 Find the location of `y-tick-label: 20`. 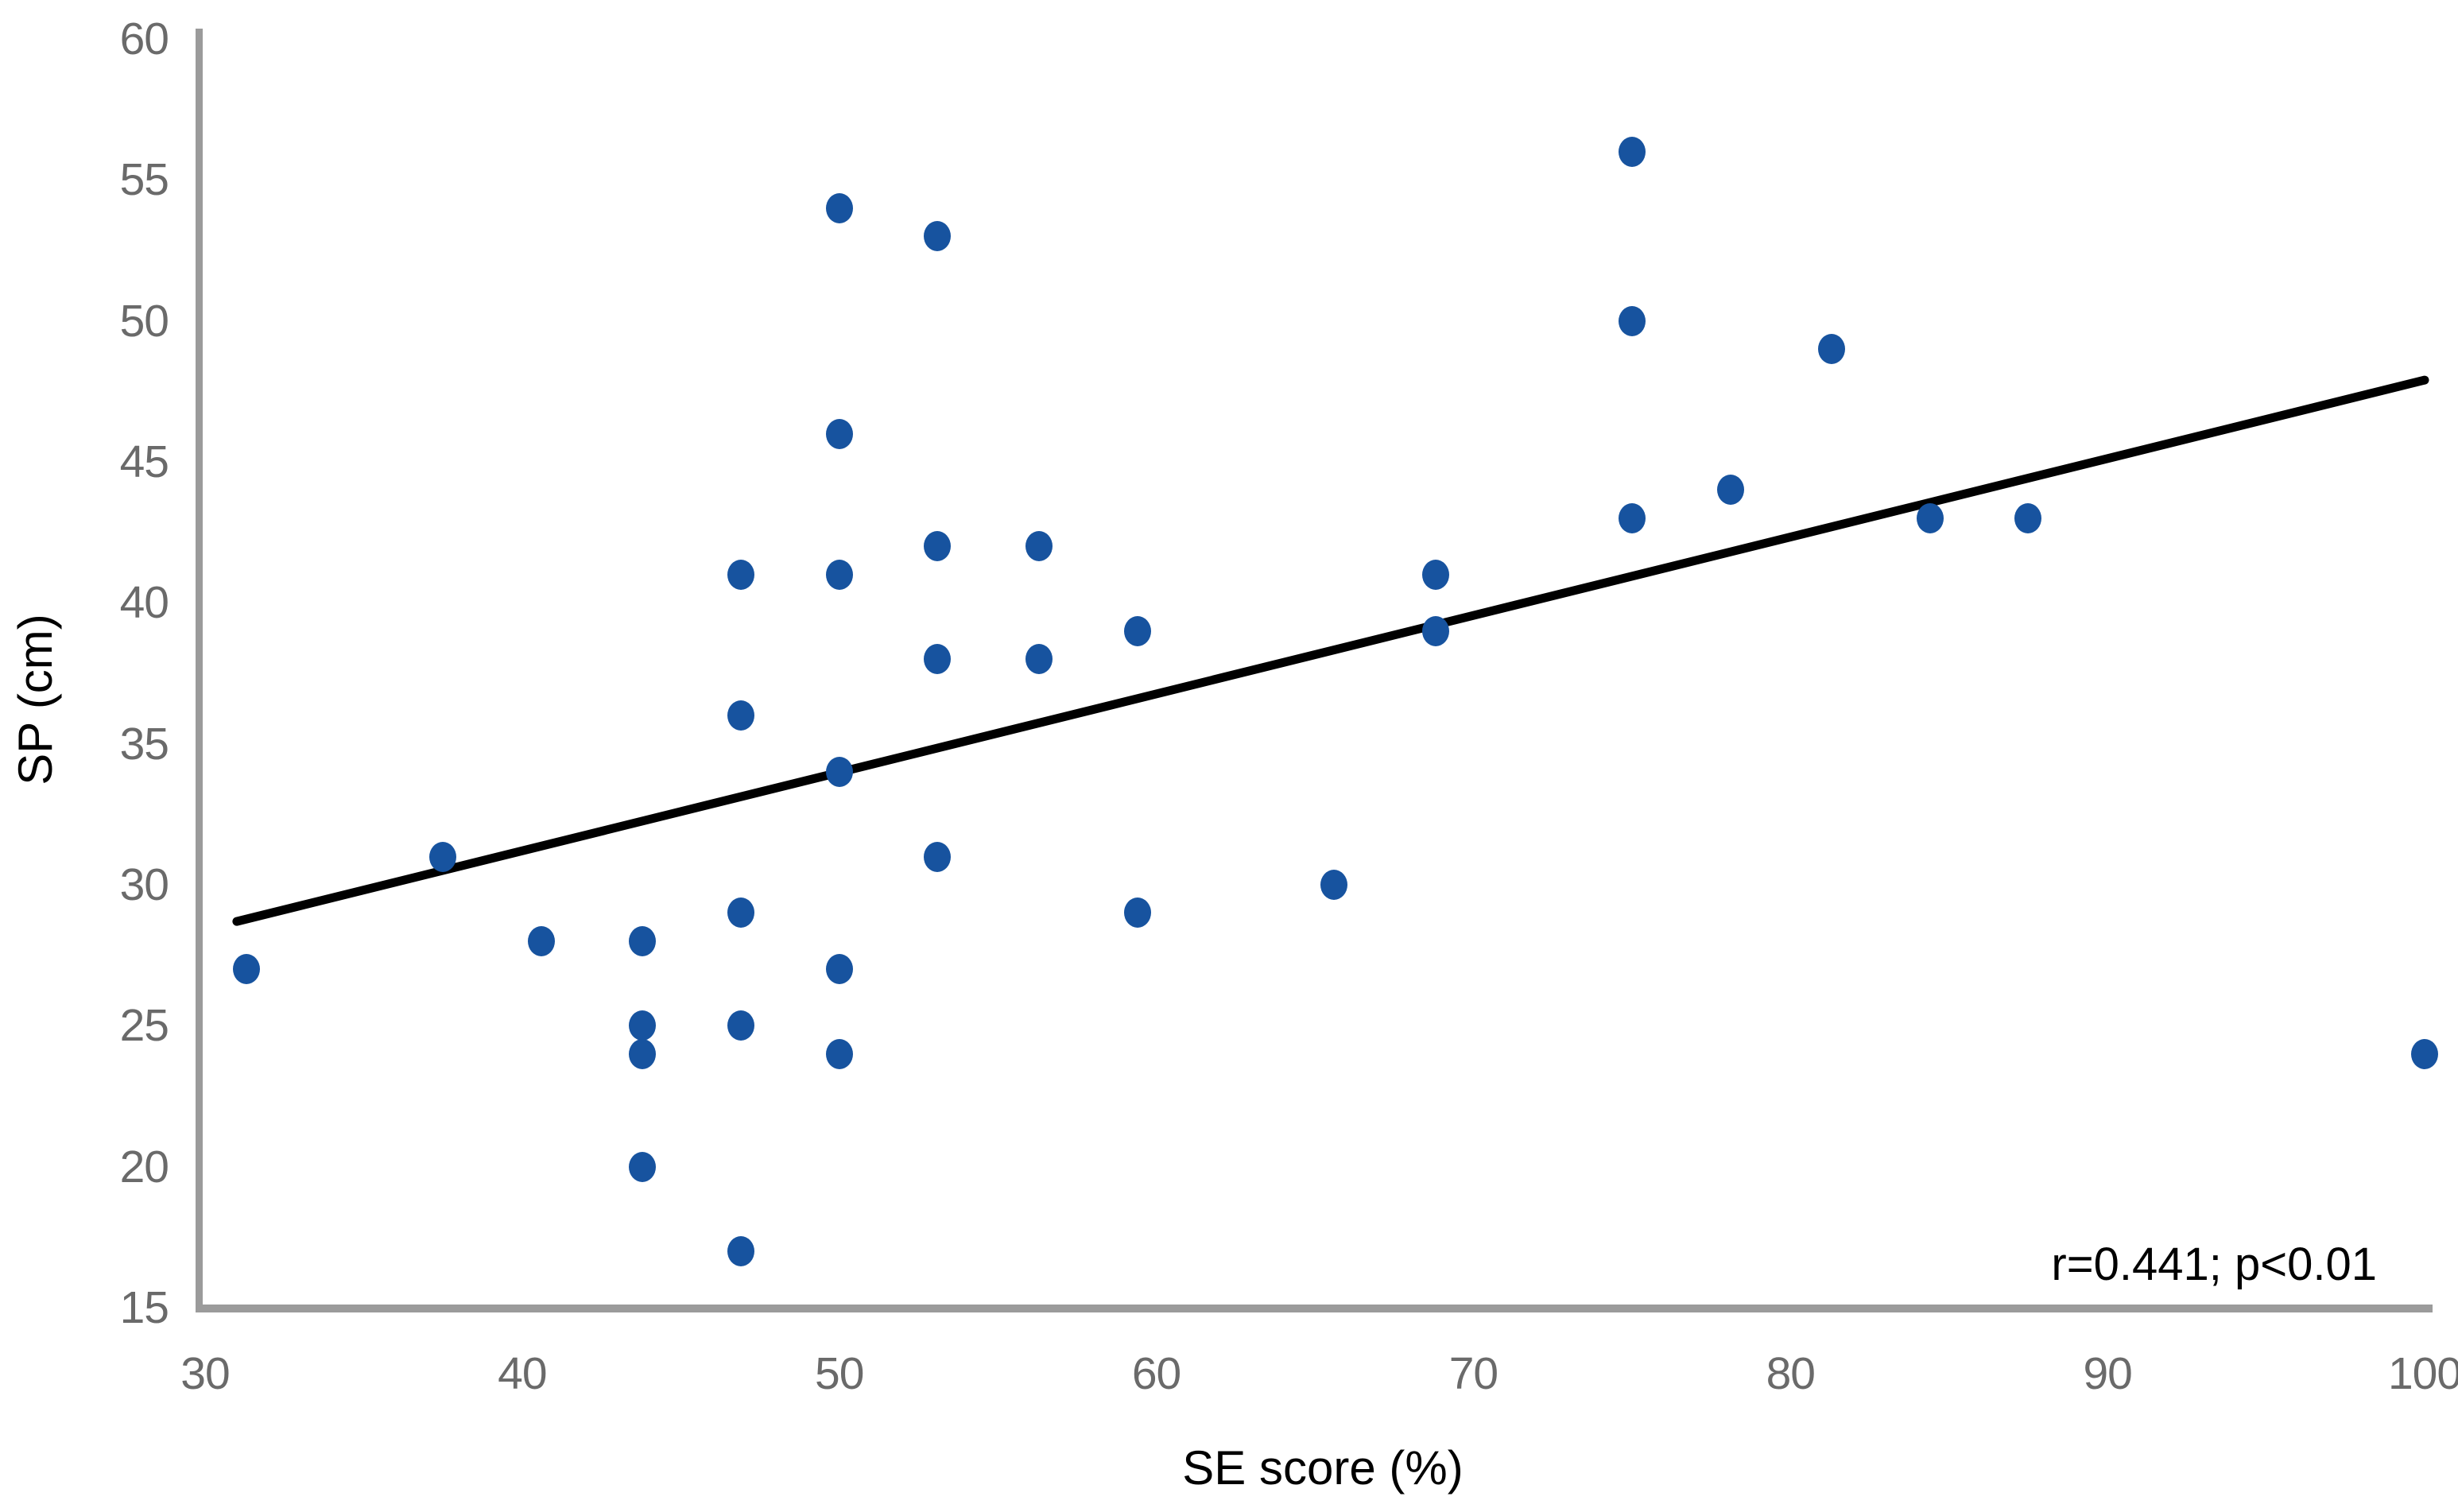

y-tick-label: 20 is located at coordinates (144, 1166).